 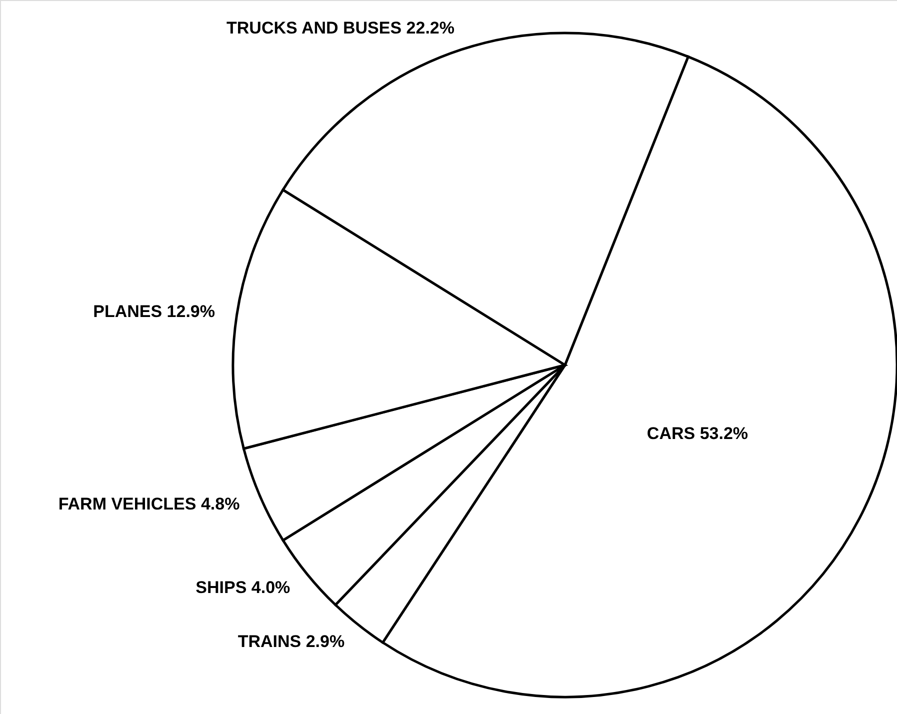 I want to click on slice-label: TRUCKS AND BUSES 22.2%, so click(x=340, y=28).